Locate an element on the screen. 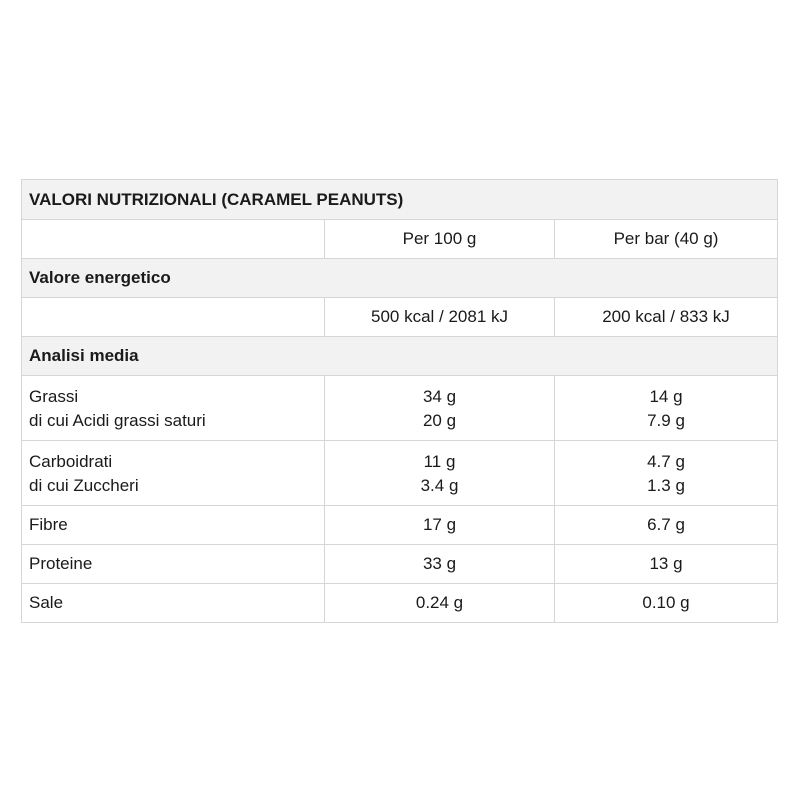 The width and height of the screenshot is (800, 800). nutrient-label: Grassi di cui Acidi grassi saturi is located at coordinates (173, 408).